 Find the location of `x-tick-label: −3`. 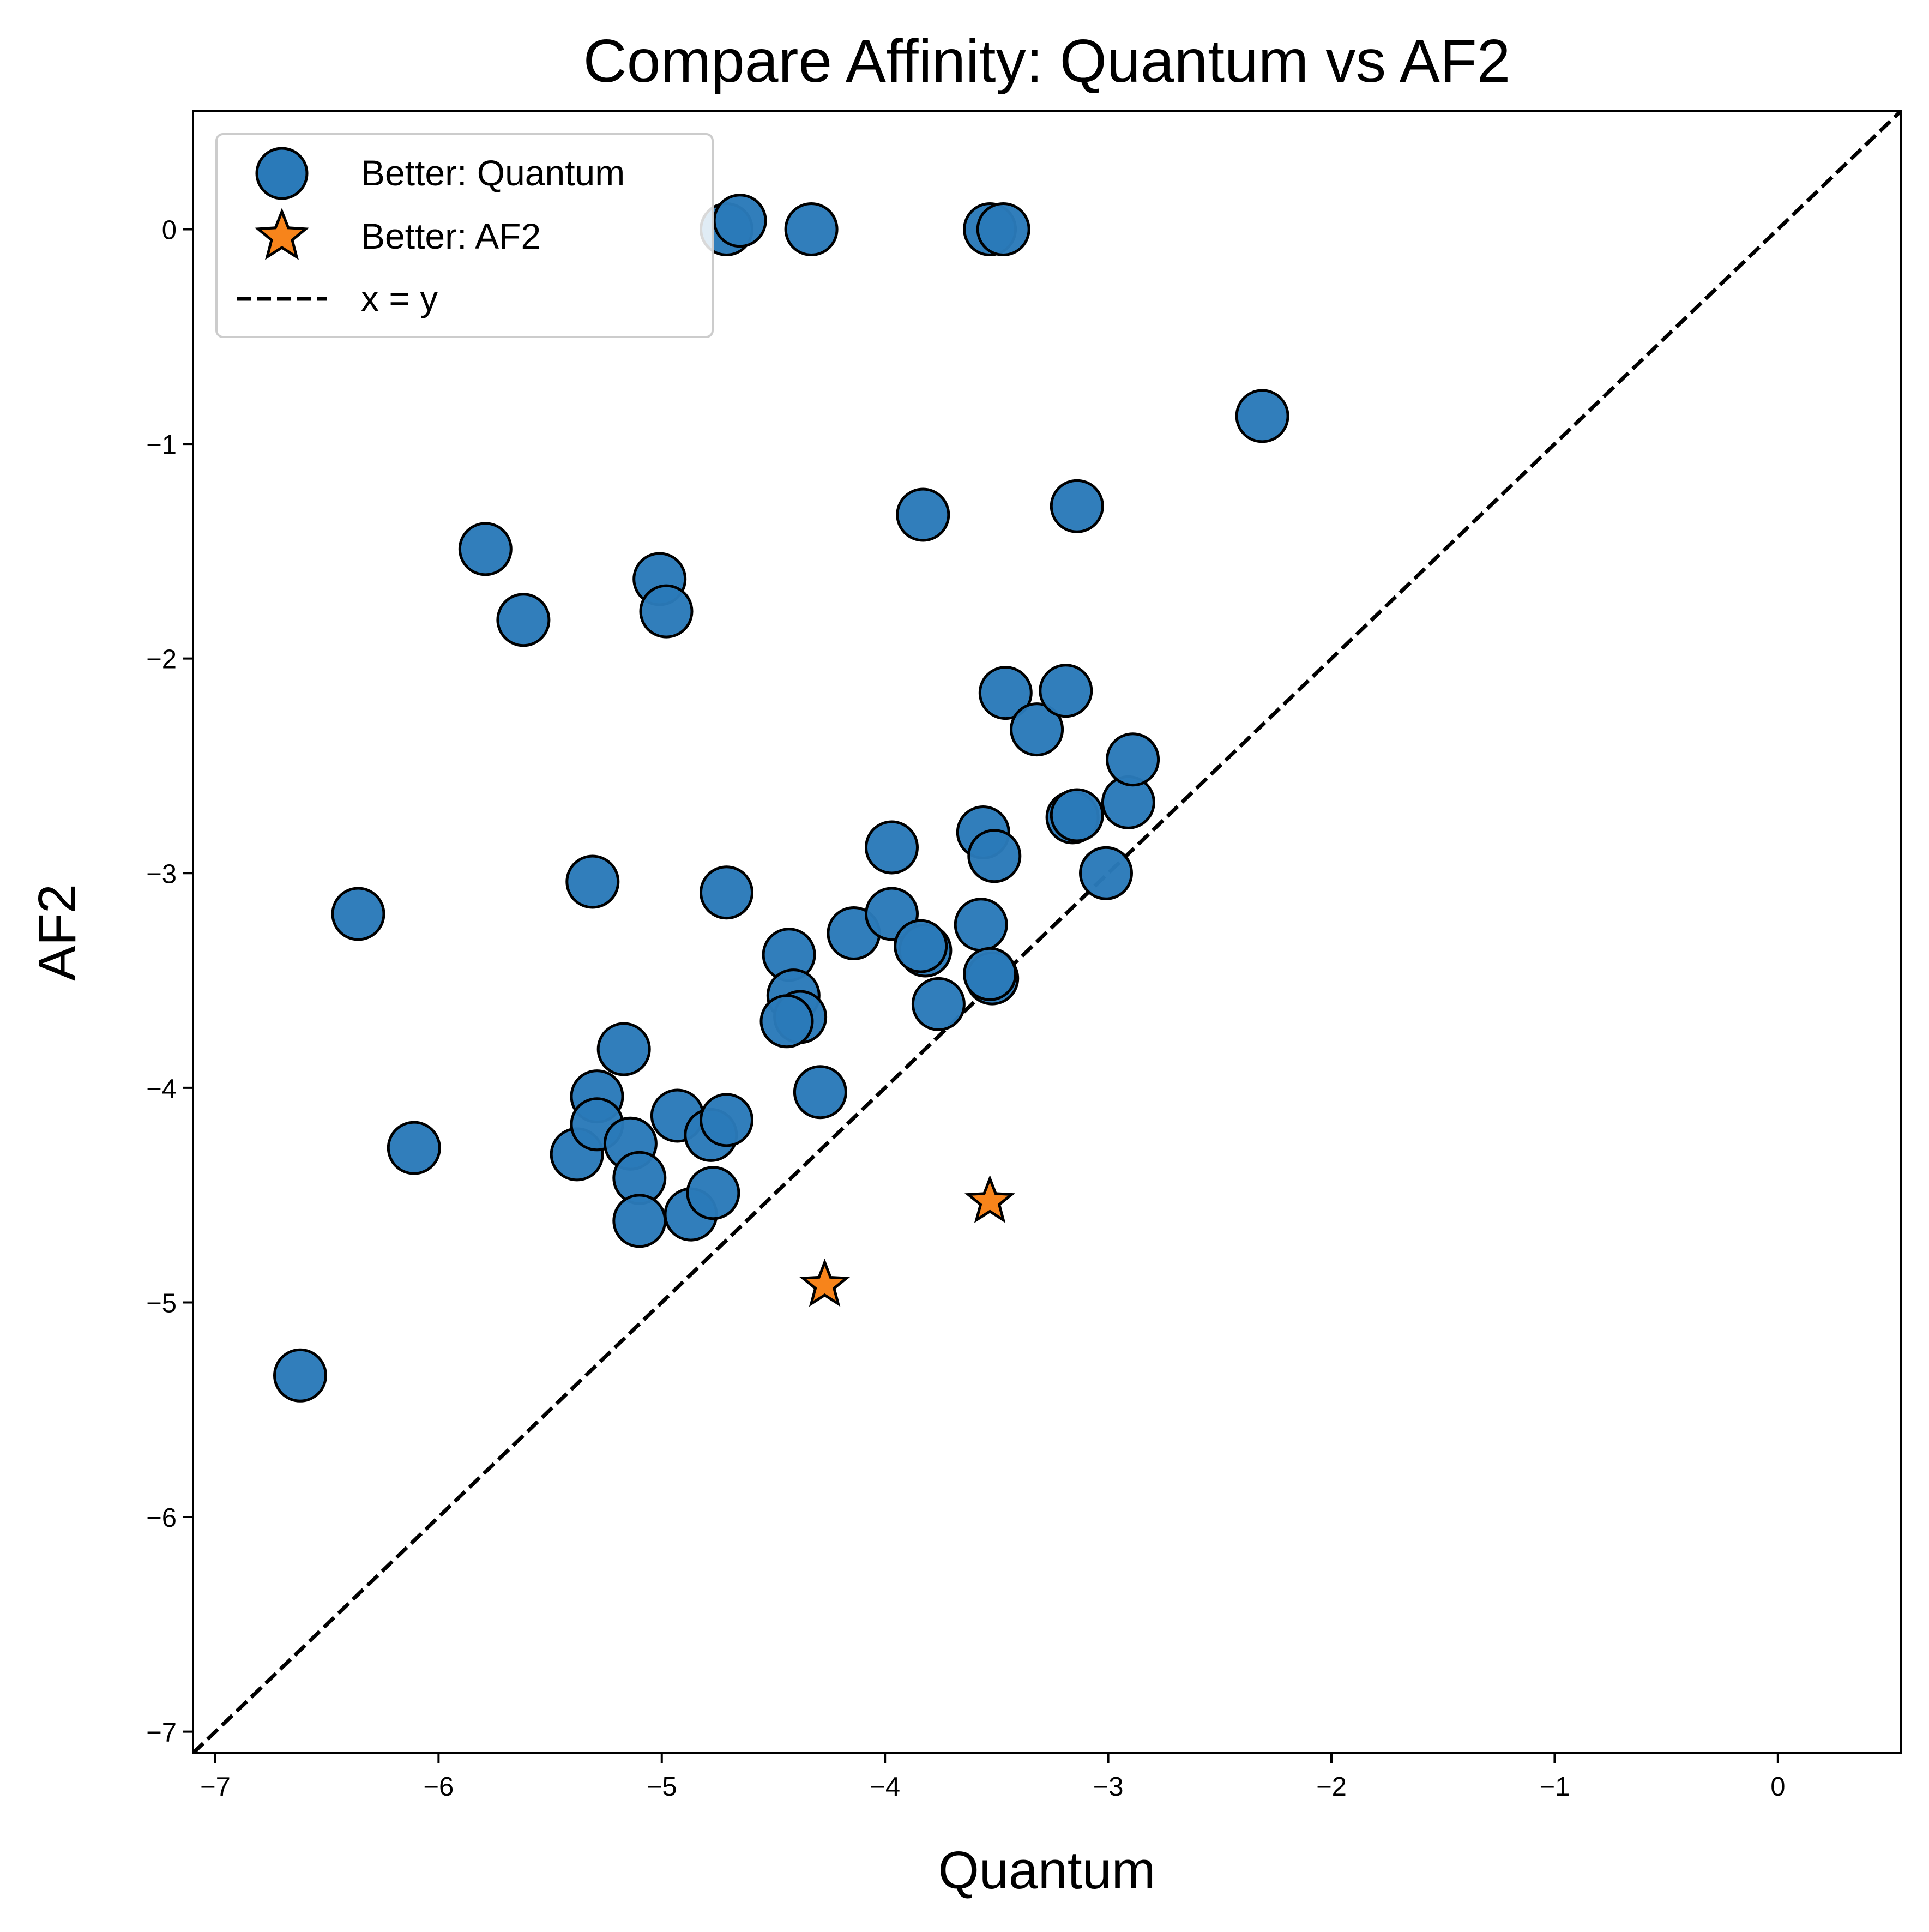

x-tick-label: −3 is located at coordinates (1108, 1787).